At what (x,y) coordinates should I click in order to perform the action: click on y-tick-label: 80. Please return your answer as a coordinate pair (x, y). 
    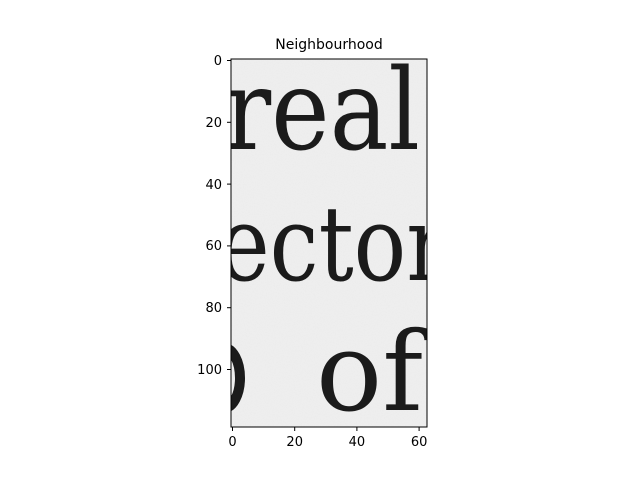
    Looking at the image, I should click on (213, 308).